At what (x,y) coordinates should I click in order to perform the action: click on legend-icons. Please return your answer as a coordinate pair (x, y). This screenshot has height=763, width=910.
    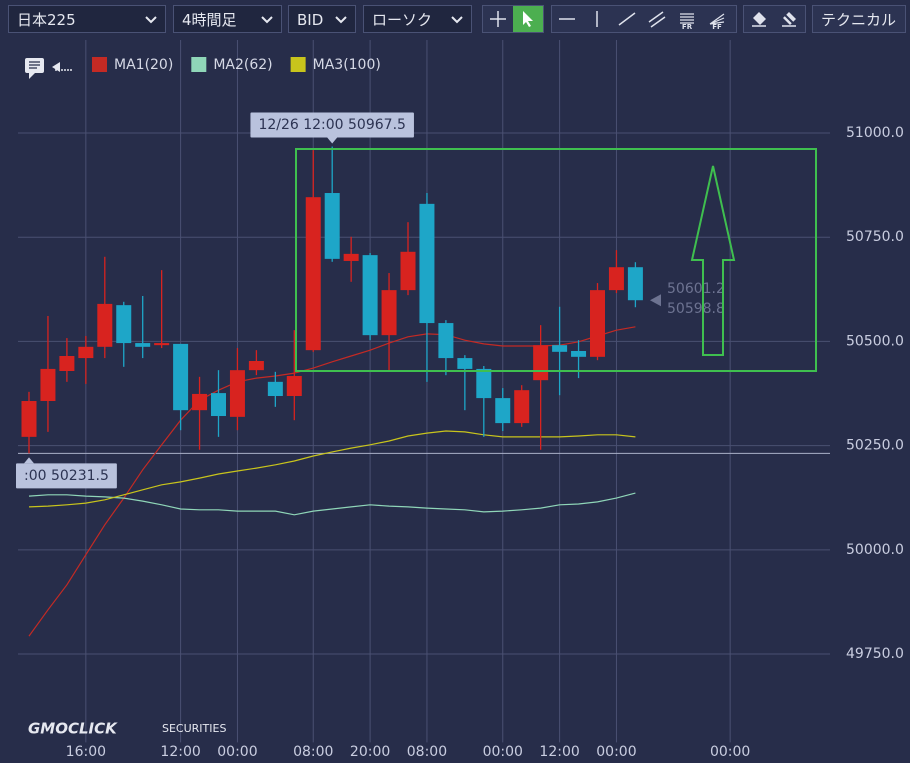
    Looking at the image, I should click on (48, 68).